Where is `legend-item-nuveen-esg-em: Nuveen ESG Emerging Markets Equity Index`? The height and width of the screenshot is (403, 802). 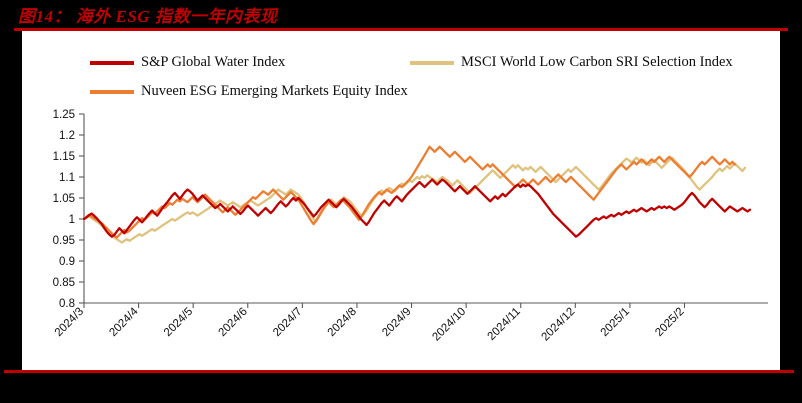
legend-item-nuveen-esg-em: Nuveen ESG Emerging Markets Equity Index is located at coordinates (249, 91).